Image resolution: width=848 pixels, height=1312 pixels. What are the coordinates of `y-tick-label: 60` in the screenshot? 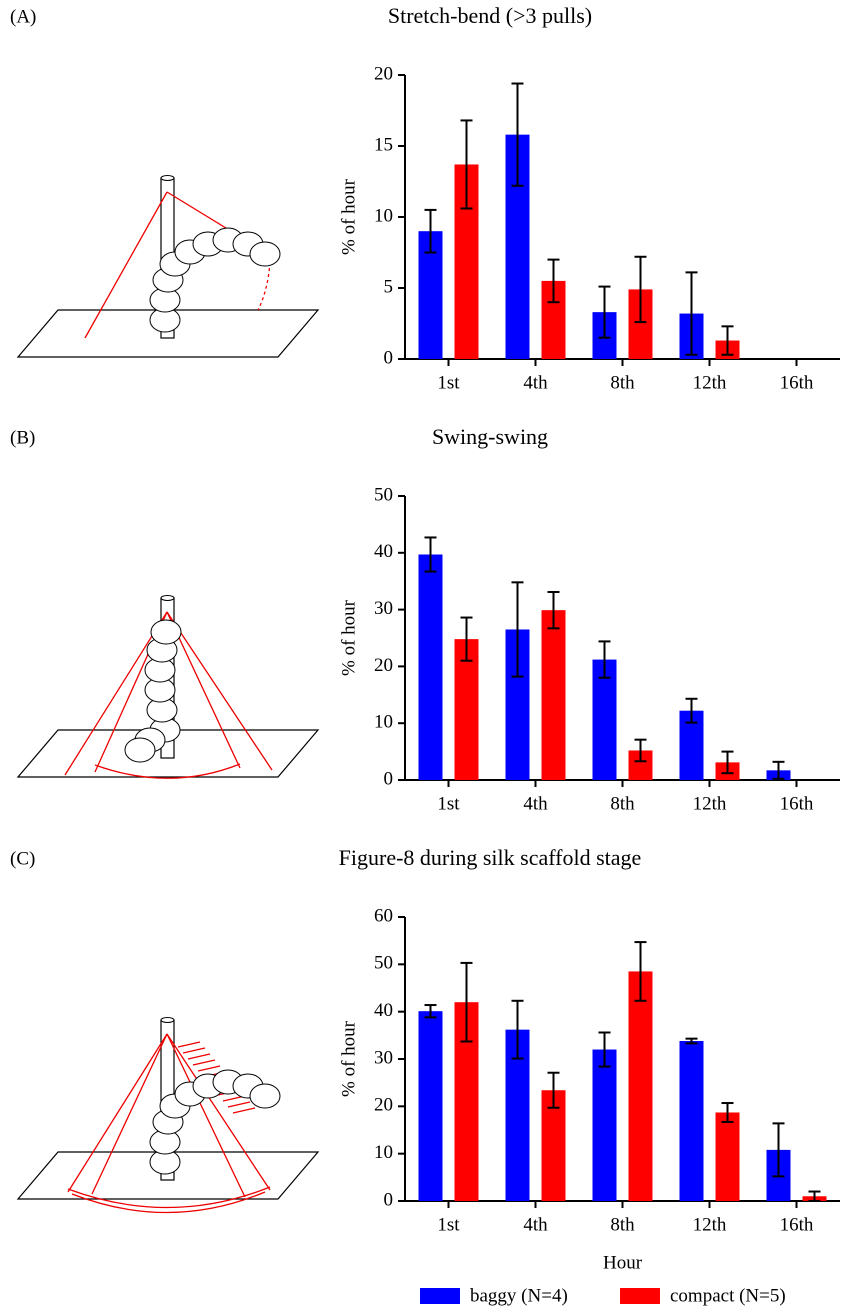 It's located at (383, 915).